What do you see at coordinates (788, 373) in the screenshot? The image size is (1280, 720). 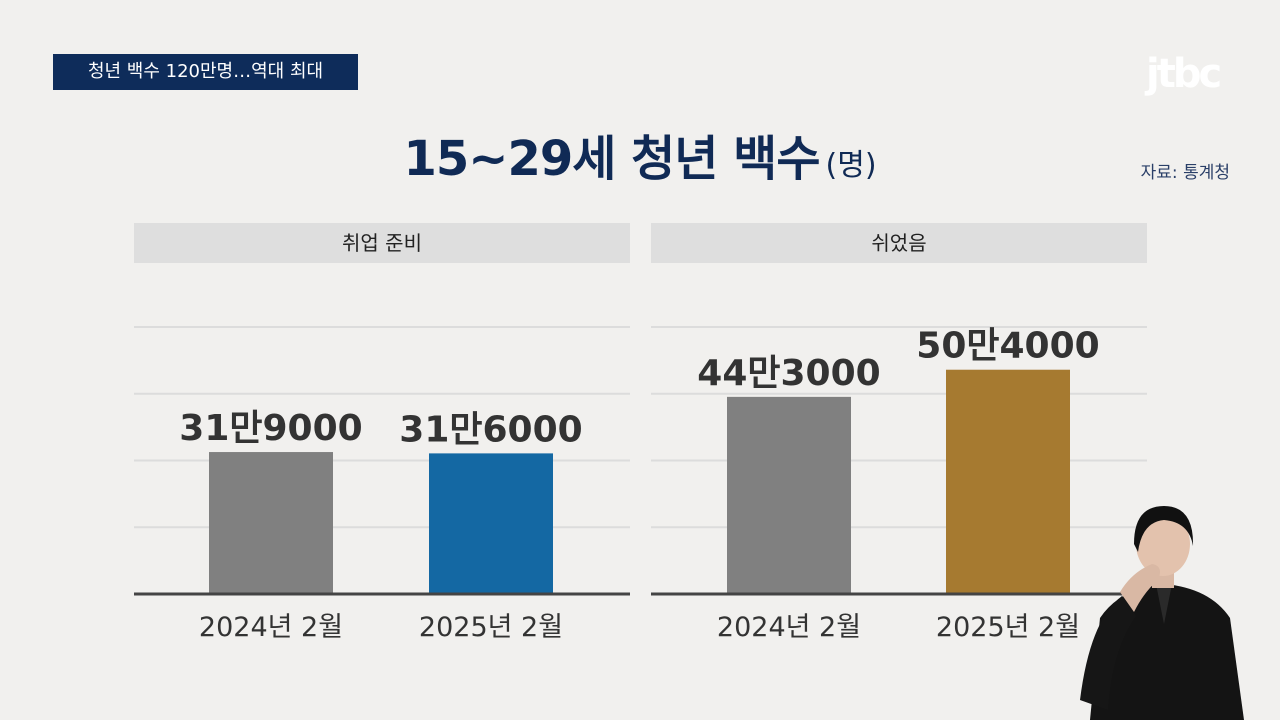 I see `data-label: 44만3000` at bounding box center [788, 373].